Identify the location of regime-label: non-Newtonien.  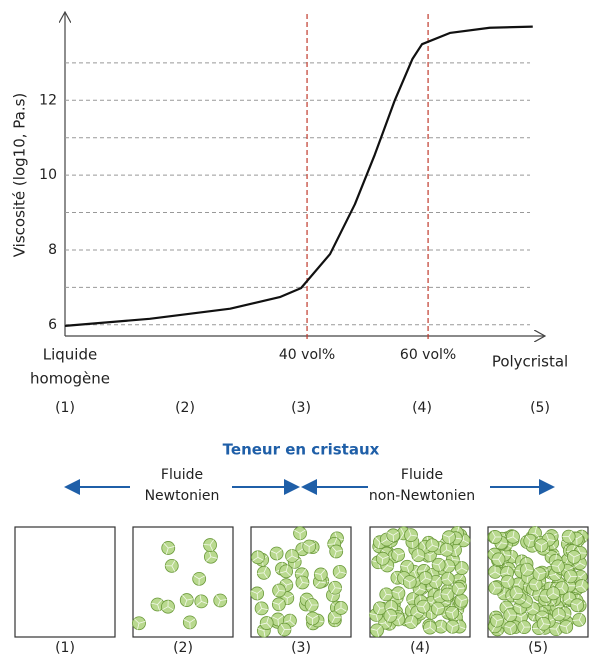
(422, 496).